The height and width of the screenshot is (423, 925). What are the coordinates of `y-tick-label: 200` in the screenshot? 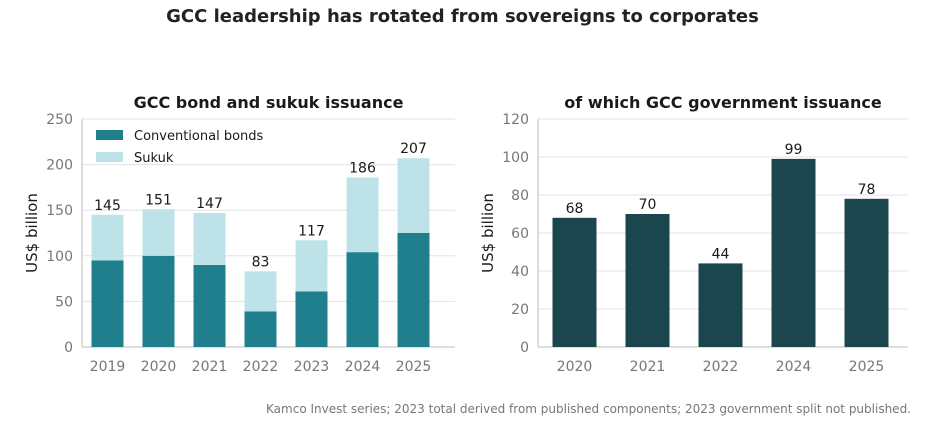 It's located at (59, 166).